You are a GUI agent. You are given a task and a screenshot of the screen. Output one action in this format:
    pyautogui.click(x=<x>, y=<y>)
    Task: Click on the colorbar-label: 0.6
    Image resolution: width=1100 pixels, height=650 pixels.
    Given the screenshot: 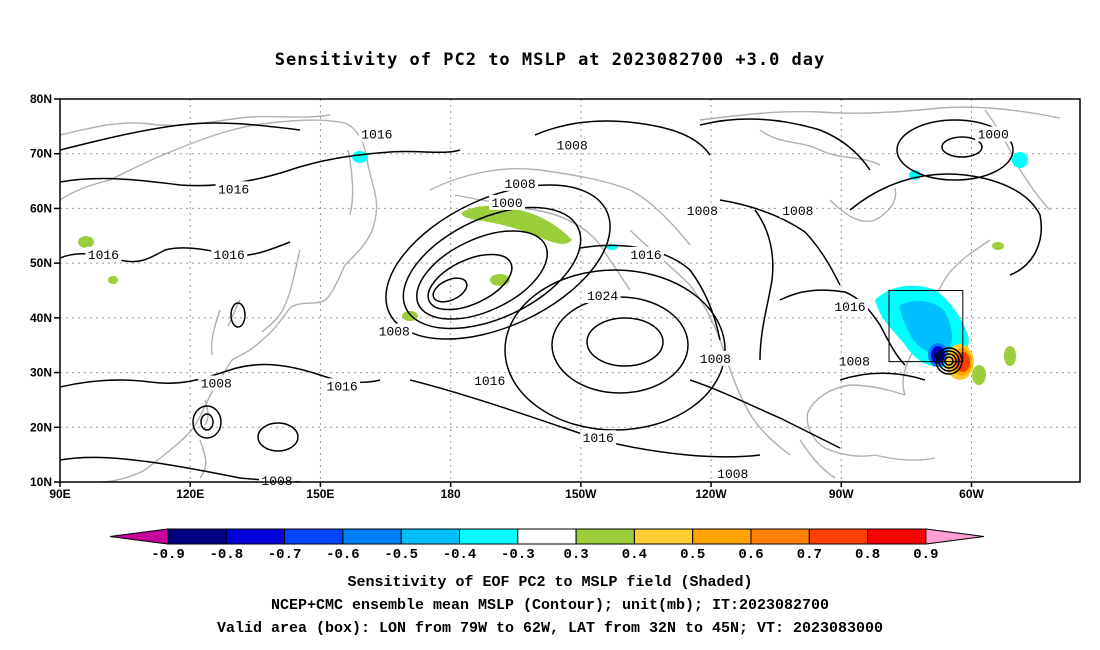 What is the action you would take?
    pyautogui.click(x=750, y=555)
    